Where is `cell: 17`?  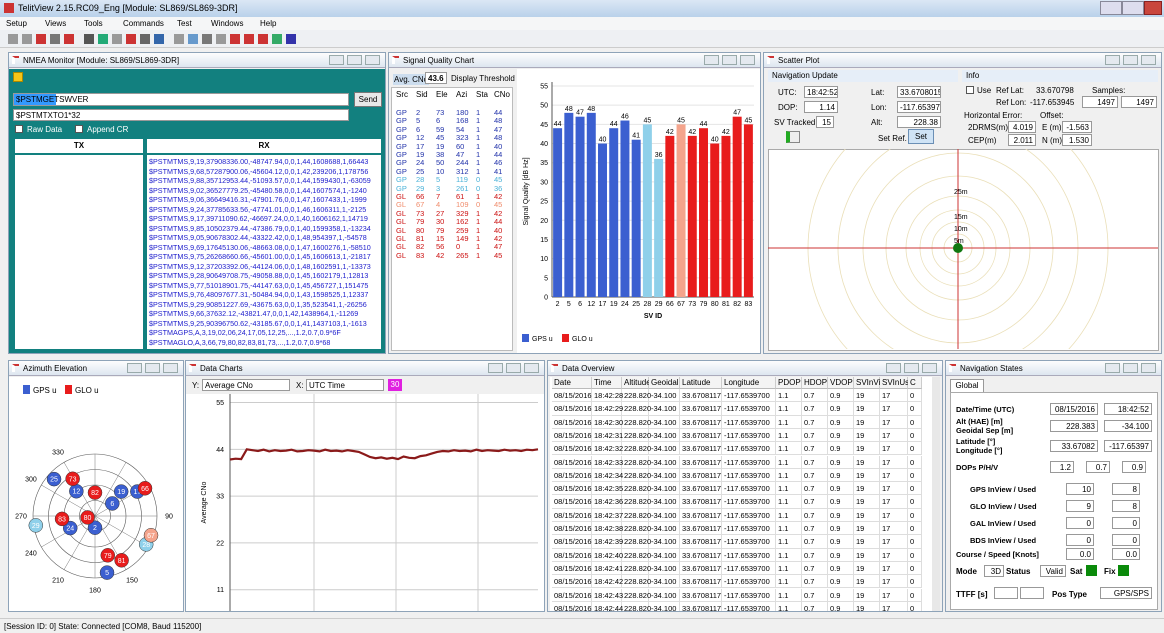 cell: 17 is located at coordinates (894, 555).